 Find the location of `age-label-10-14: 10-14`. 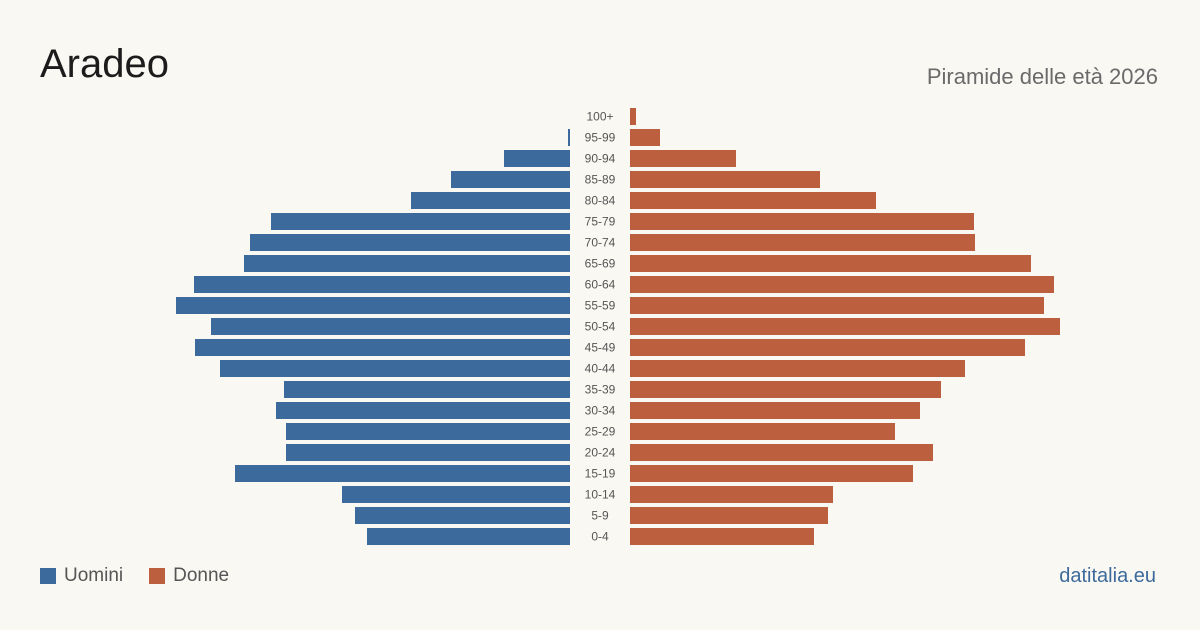

age-label-10-14: 10-14 is located at coordinates (600, 495).